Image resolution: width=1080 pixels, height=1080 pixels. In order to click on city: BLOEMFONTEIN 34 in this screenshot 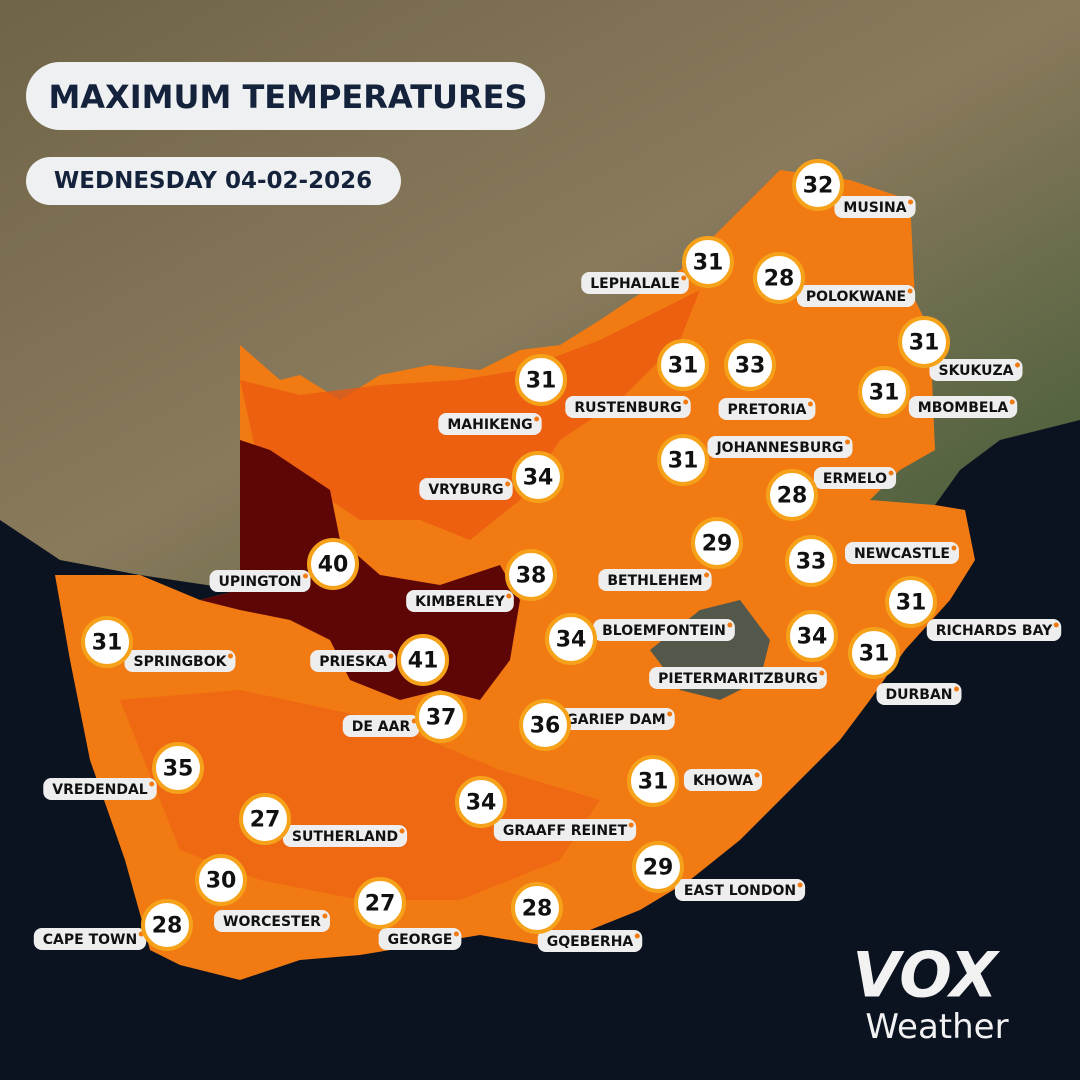, I will do `click(640, 639)`.